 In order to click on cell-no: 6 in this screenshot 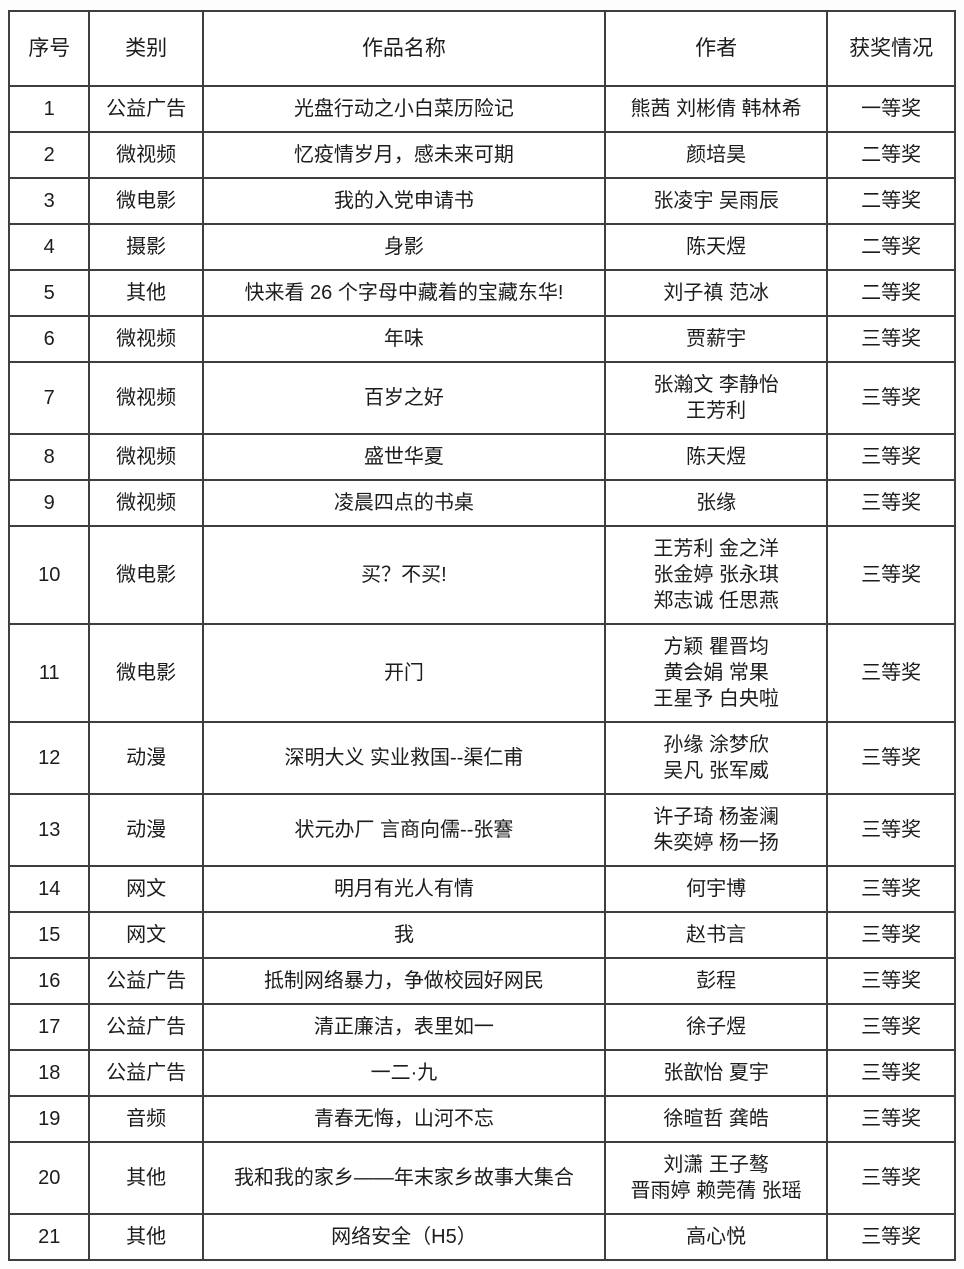, I will do `click(49, 339)`.